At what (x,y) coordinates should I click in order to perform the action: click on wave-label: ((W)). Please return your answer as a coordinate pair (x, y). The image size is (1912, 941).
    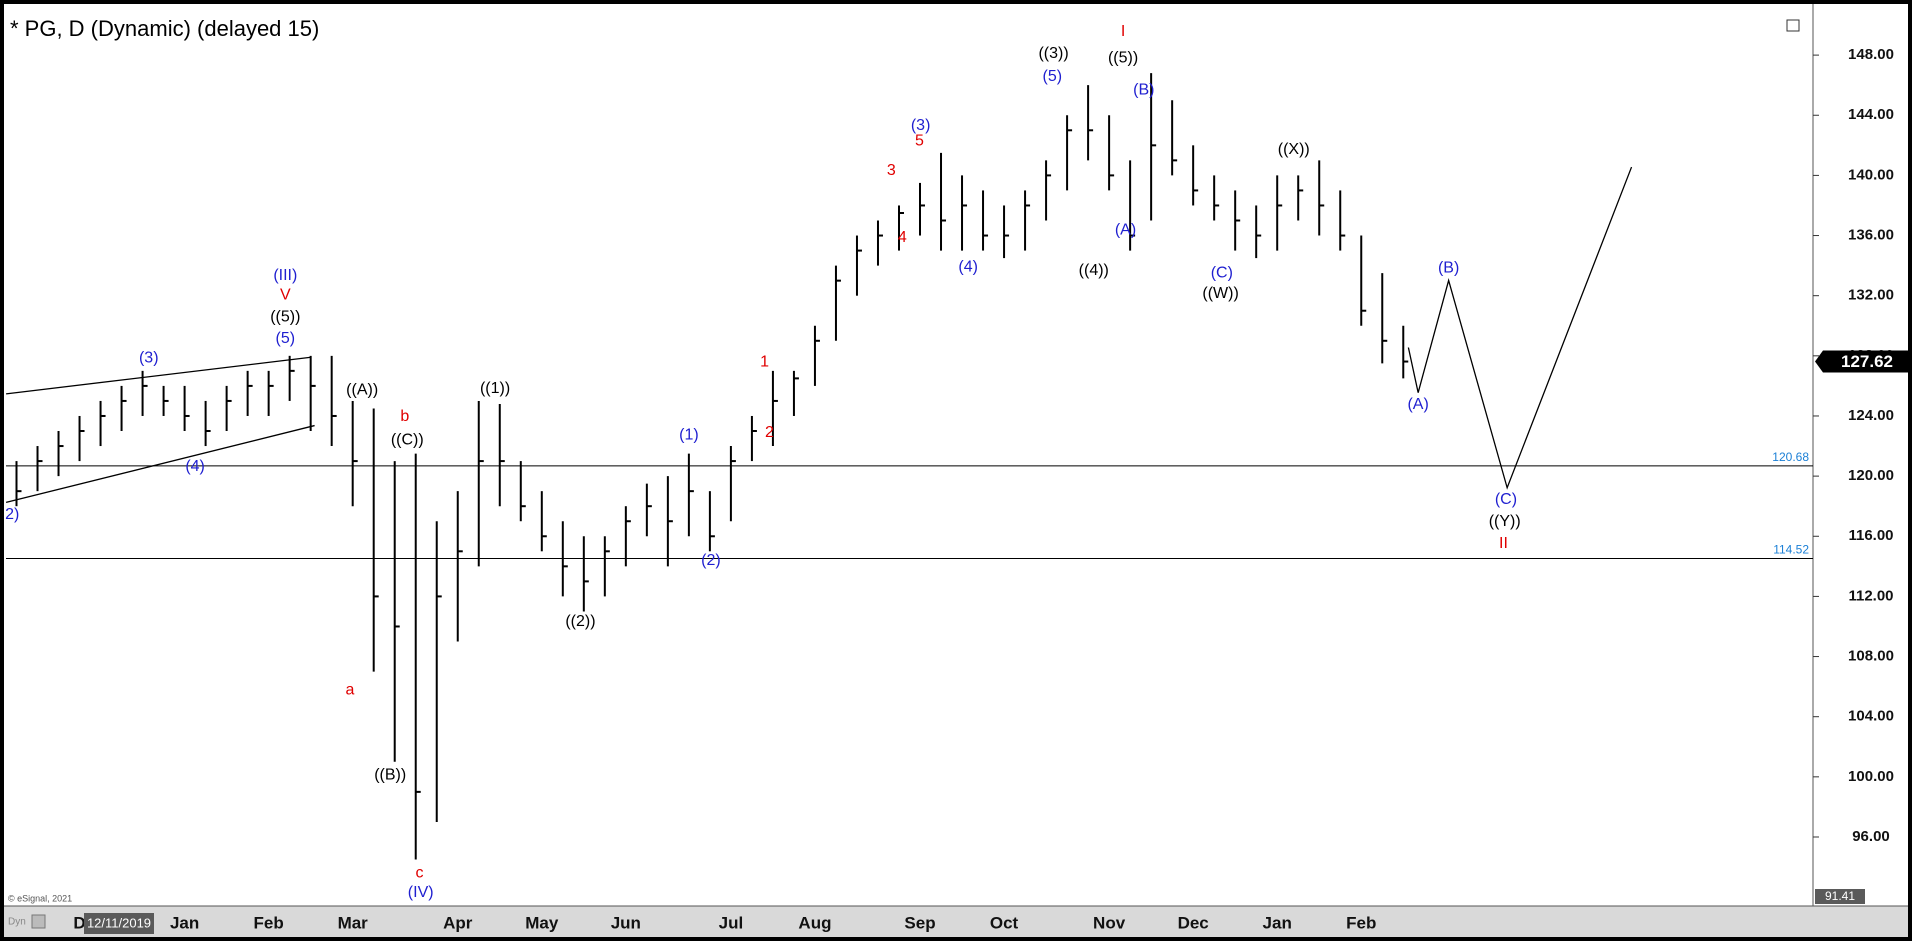
    Looking at the image, I should click on (1220, 293).